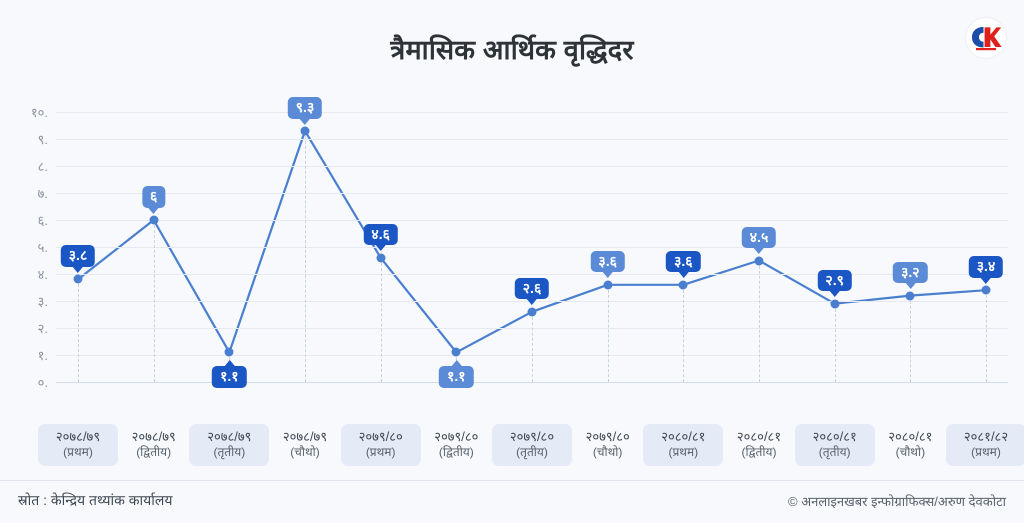 This screenshot has height=523, width=1024. Describe the element at coordinates (305, 110) in the screenshot. I see `data-point-value-label: ९.३` at that location.